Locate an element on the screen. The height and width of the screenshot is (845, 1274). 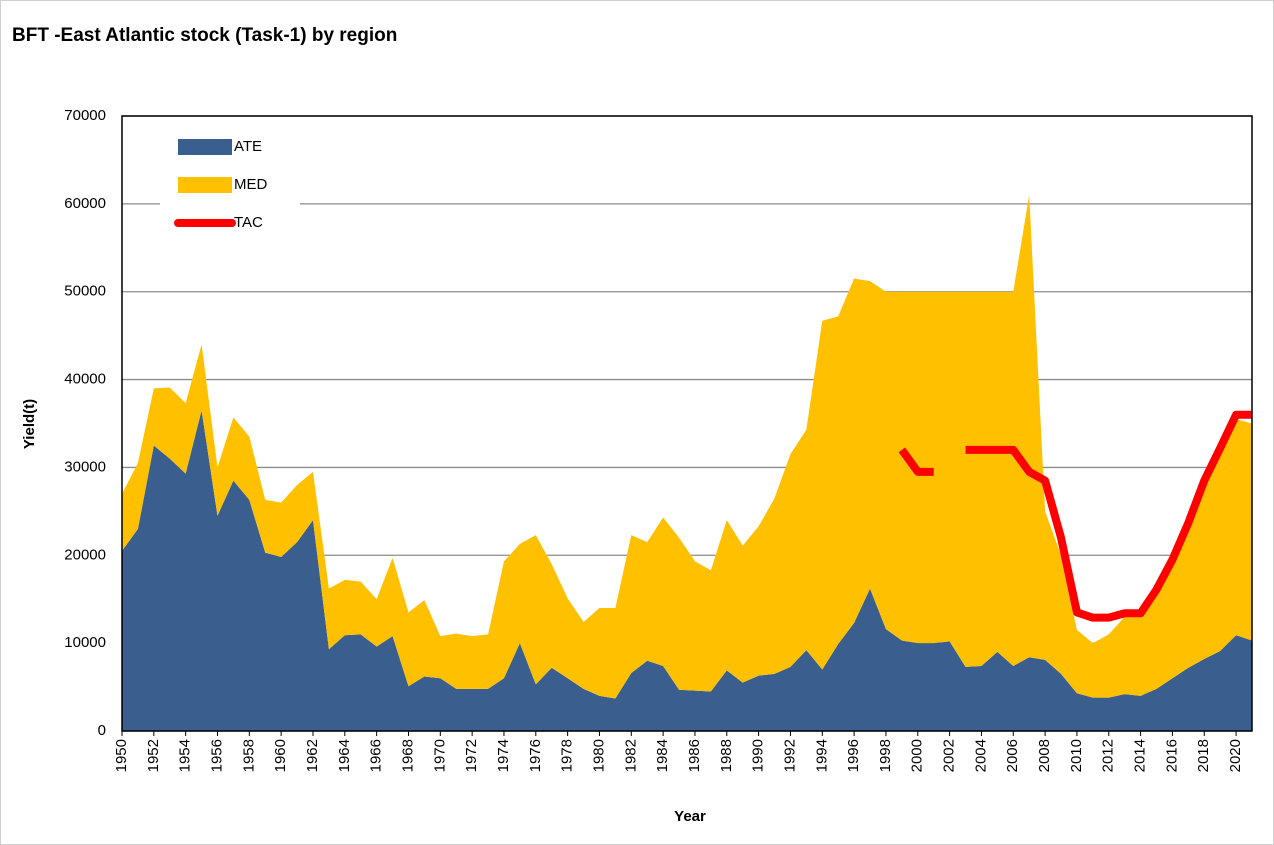
x-tick-label: 2008 is located at coordinates (1044, 755).